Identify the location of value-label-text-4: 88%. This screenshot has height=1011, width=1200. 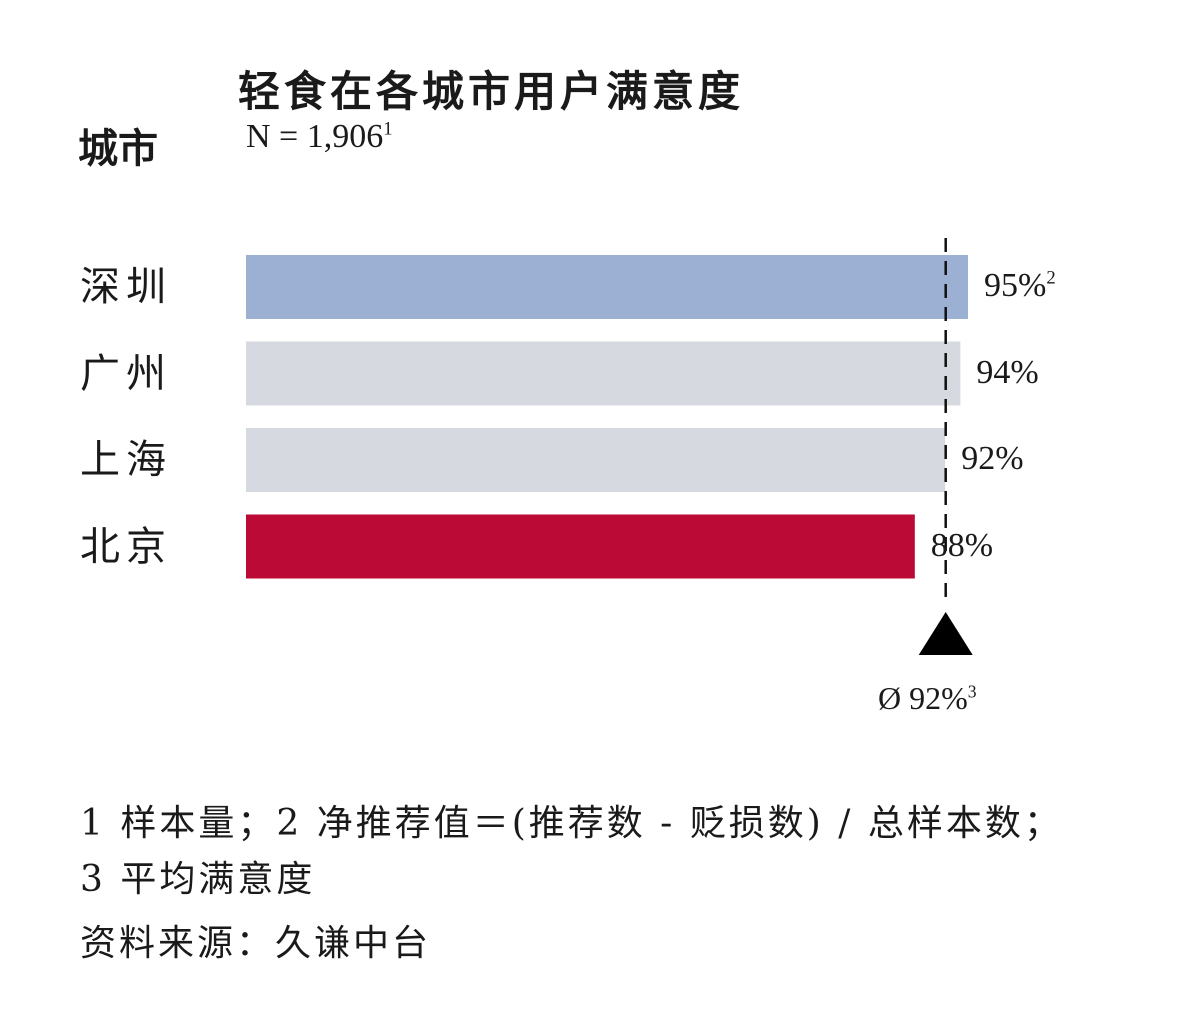
(962, 545).